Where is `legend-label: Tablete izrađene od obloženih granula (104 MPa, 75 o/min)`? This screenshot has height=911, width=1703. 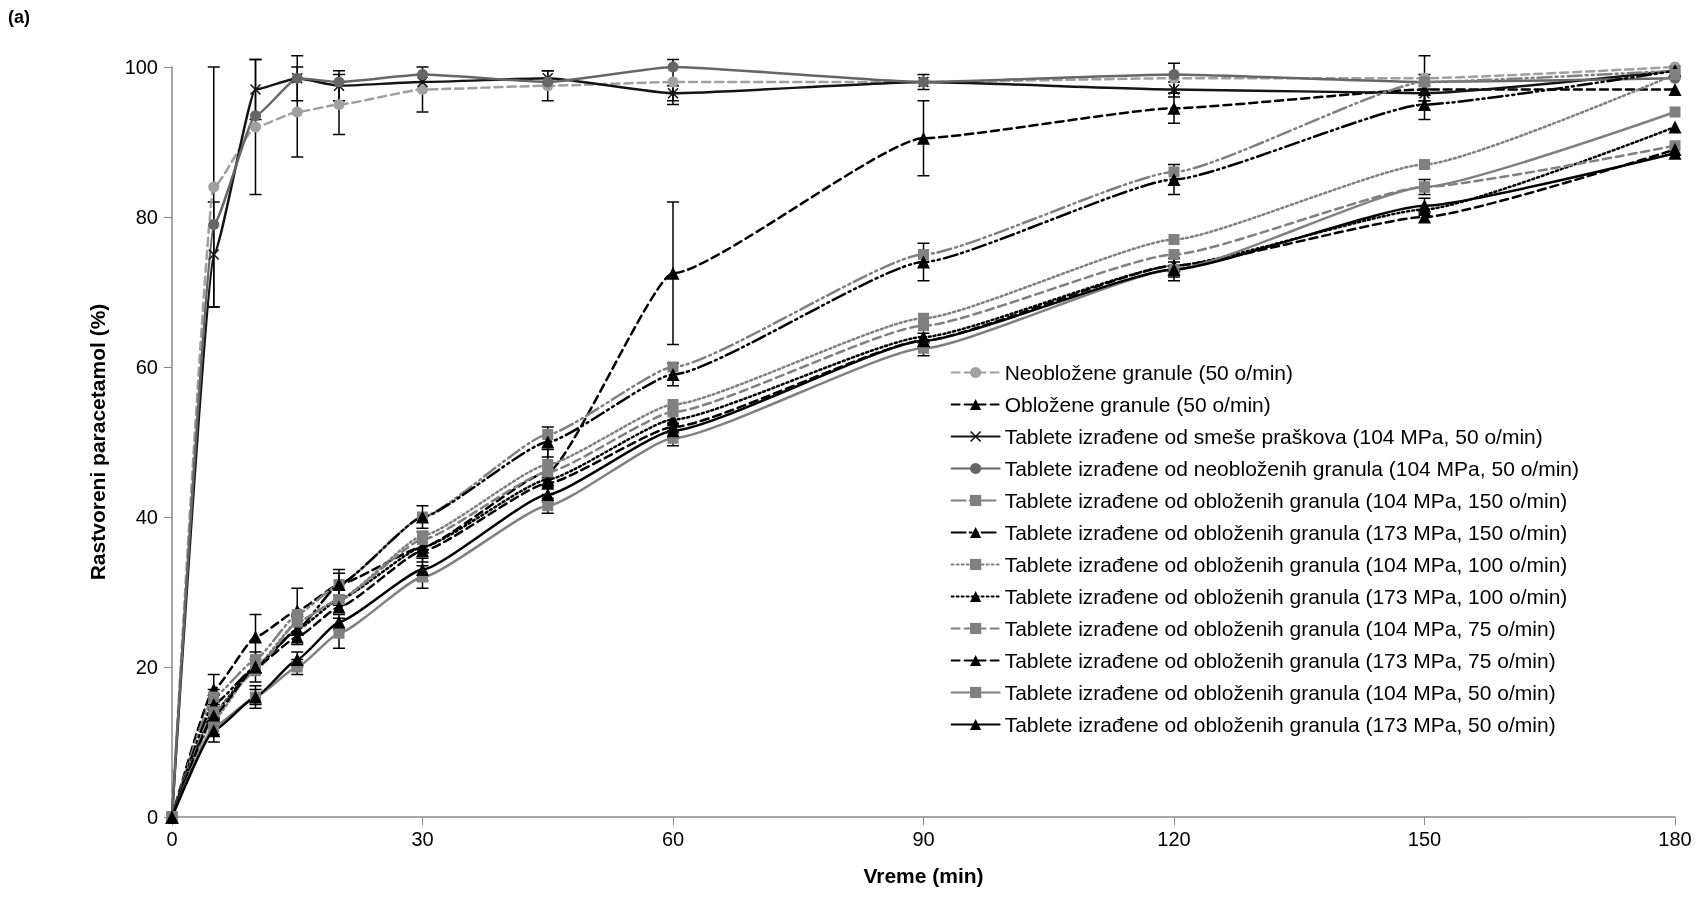
legend-label: Tablete izrađene od obloženih granula (104 MPa, 75 o/min) is located at coordinates (1280, 628).